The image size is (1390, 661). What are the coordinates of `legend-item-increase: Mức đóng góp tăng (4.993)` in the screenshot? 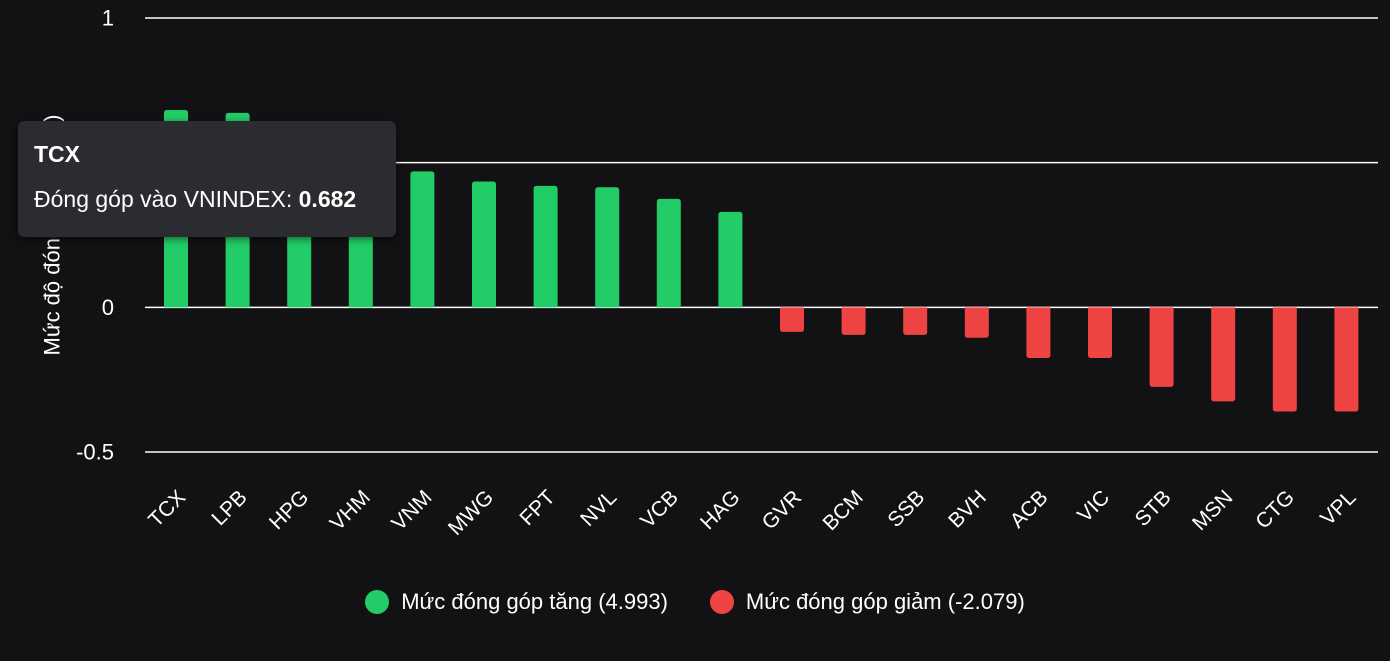 It's located at (516, 602).